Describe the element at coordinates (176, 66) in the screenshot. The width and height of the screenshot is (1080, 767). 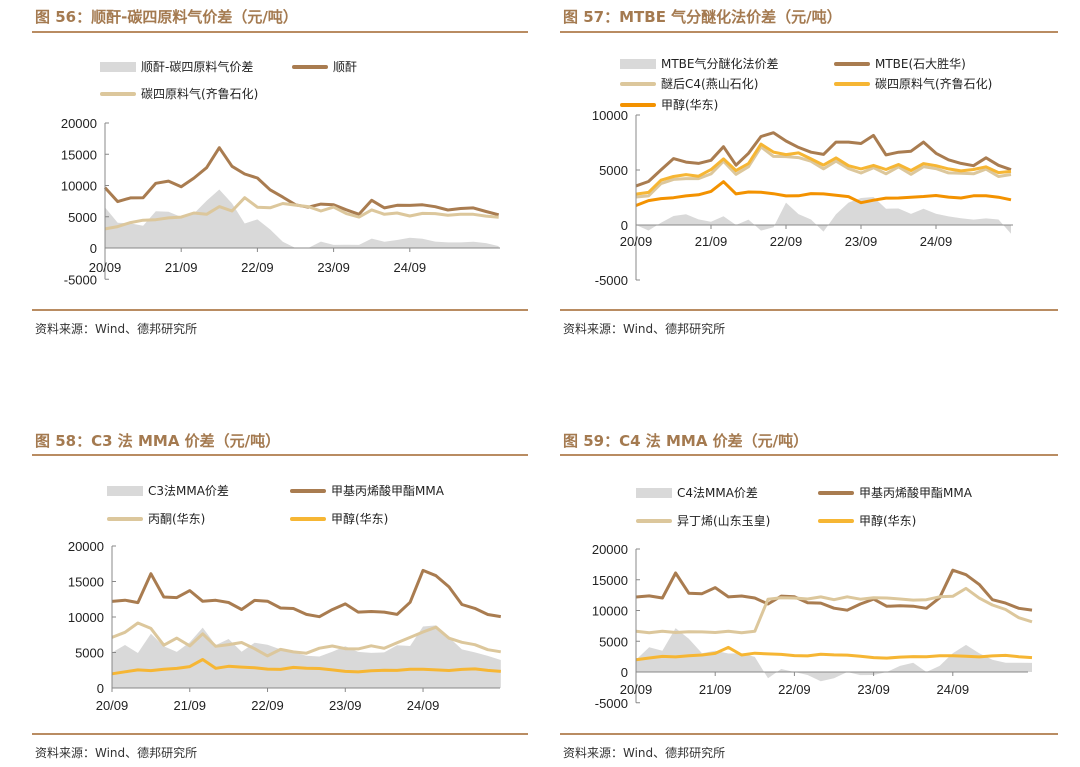
I see `legend-item: 顺酐-碳四原料气价差` at that location.